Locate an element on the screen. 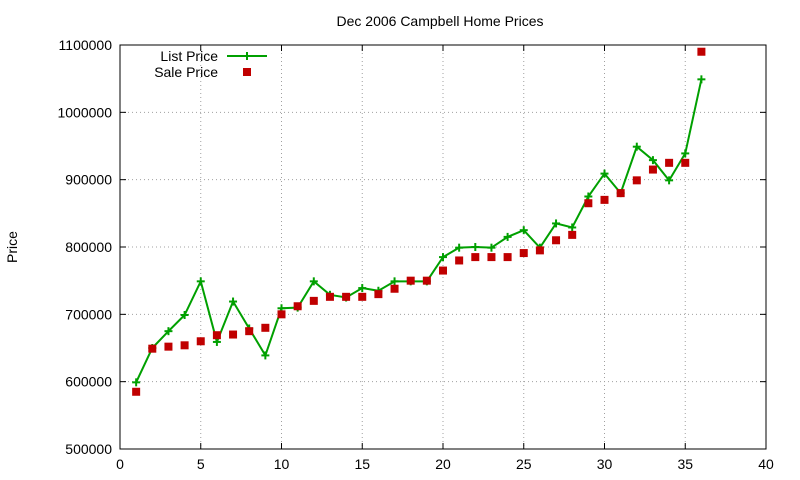 Image resolution: width=800 pixels, height=480 pixels. x-tick-label: 0 is located at coordinates (120, 464).